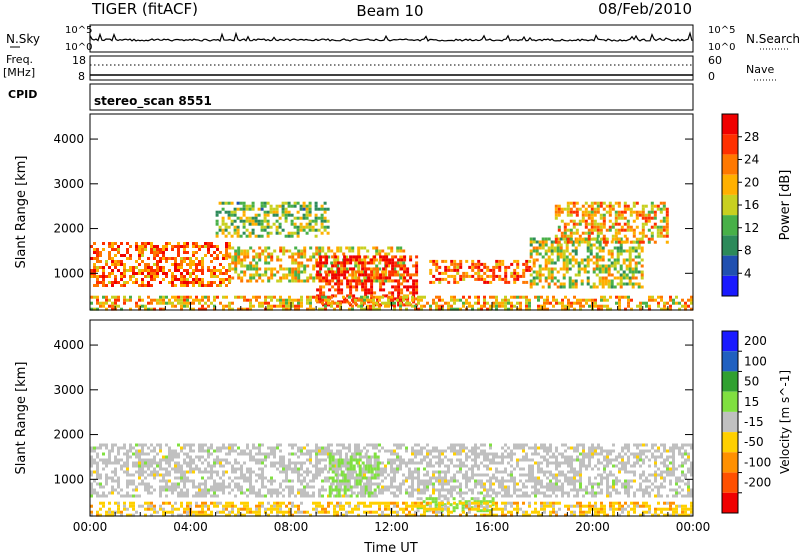  What do you see at coordinates (23, 39) in the screenshot?
I see `nsky-label: N.Sky` at bounding box center [23, 39].